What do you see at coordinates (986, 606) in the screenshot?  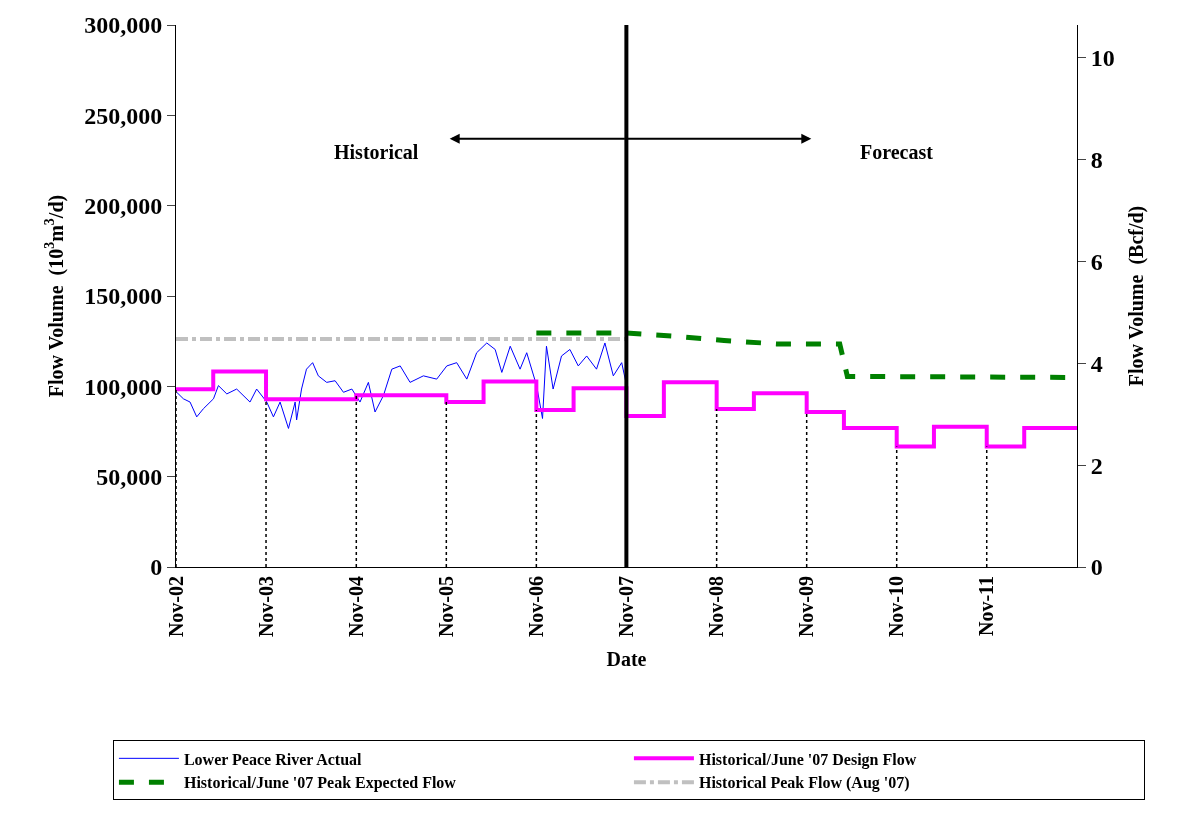 I see `x-tick-label: Nov-11` at bounding box center [986, 606].